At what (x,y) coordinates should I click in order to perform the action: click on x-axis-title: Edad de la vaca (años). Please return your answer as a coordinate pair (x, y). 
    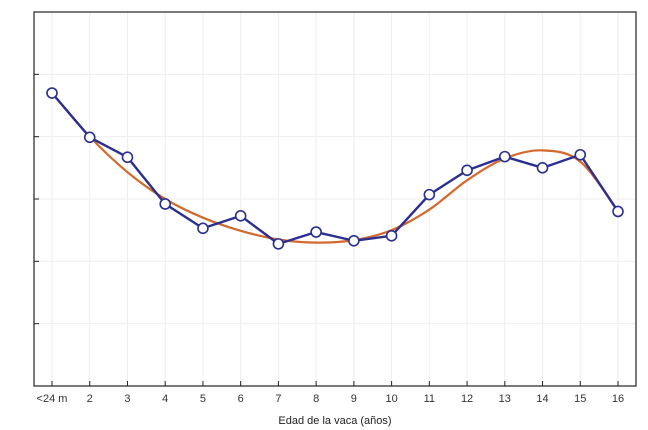
    Looking at the image, I should click on (334, 421).